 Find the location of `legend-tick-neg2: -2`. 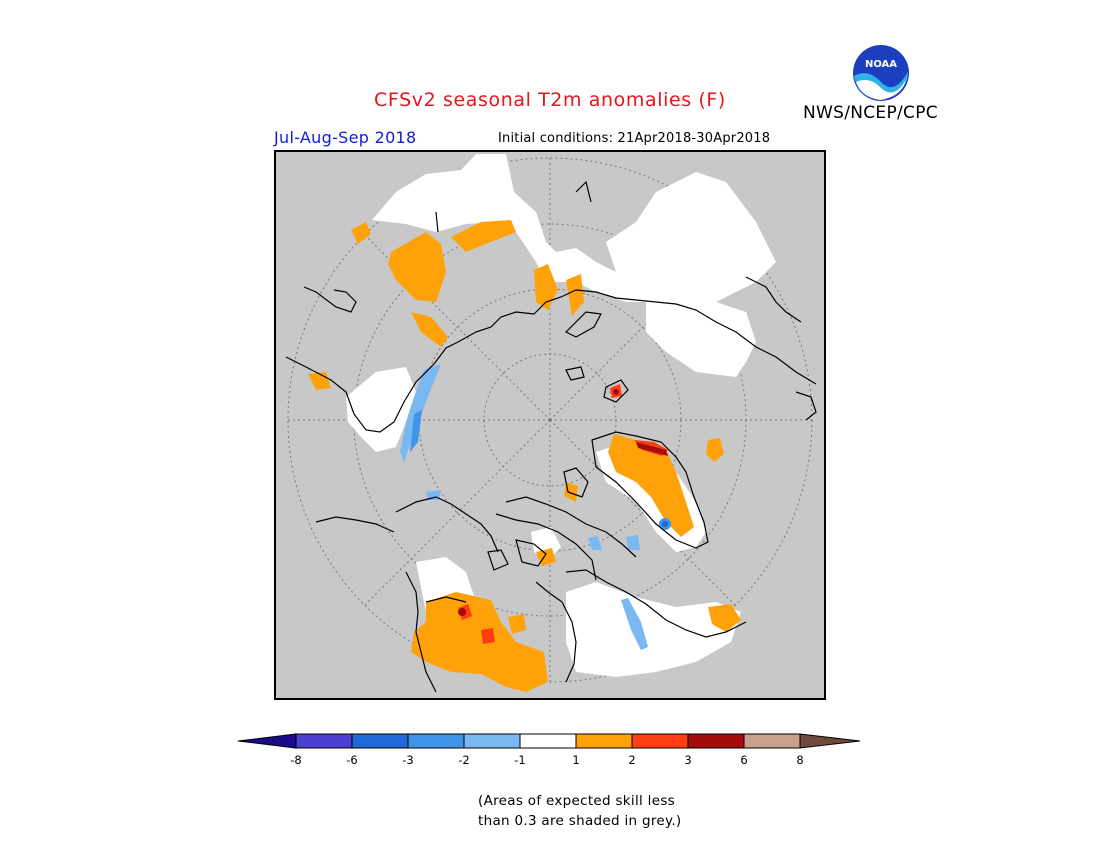

legend-tick-neg2: -2 is located at coordinates (463, 760).